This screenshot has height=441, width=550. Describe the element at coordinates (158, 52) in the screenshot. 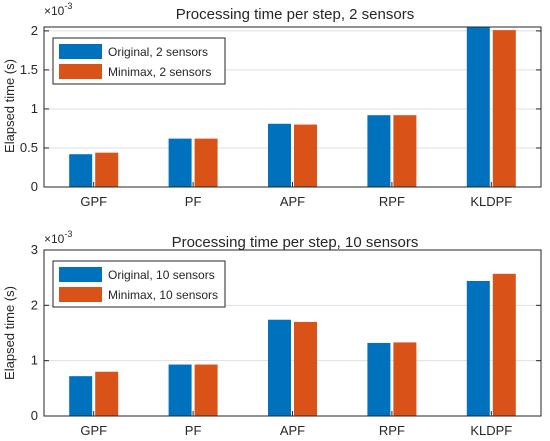

I see `legend-label: Original, 2 sensors` at that location.